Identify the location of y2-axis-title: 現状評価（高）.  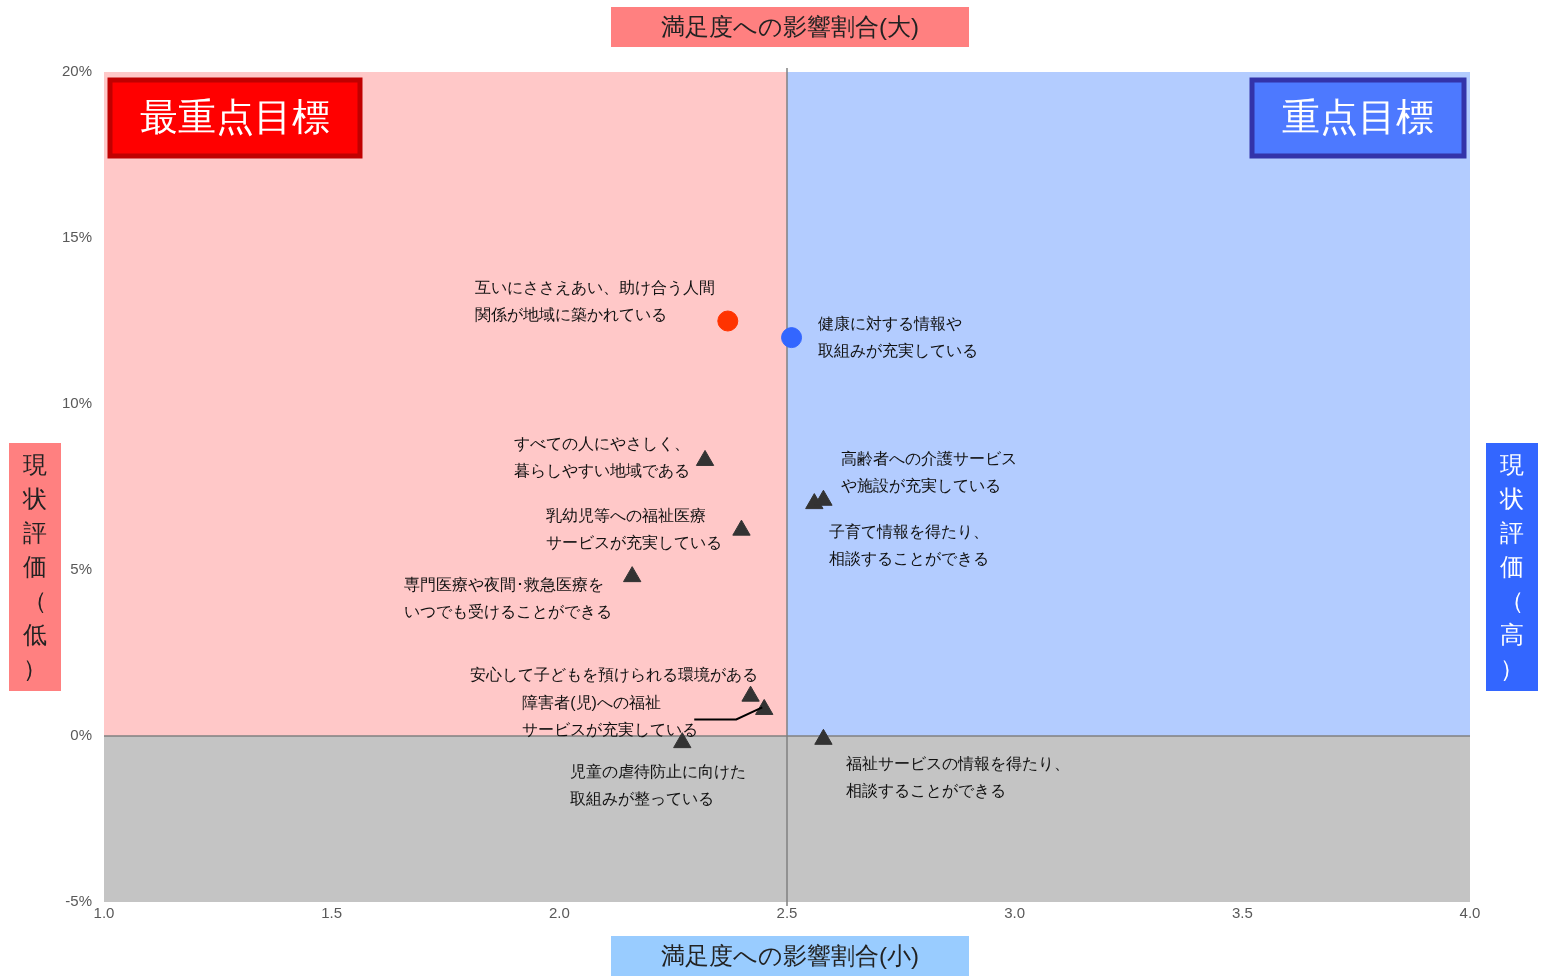
(1512, 567).